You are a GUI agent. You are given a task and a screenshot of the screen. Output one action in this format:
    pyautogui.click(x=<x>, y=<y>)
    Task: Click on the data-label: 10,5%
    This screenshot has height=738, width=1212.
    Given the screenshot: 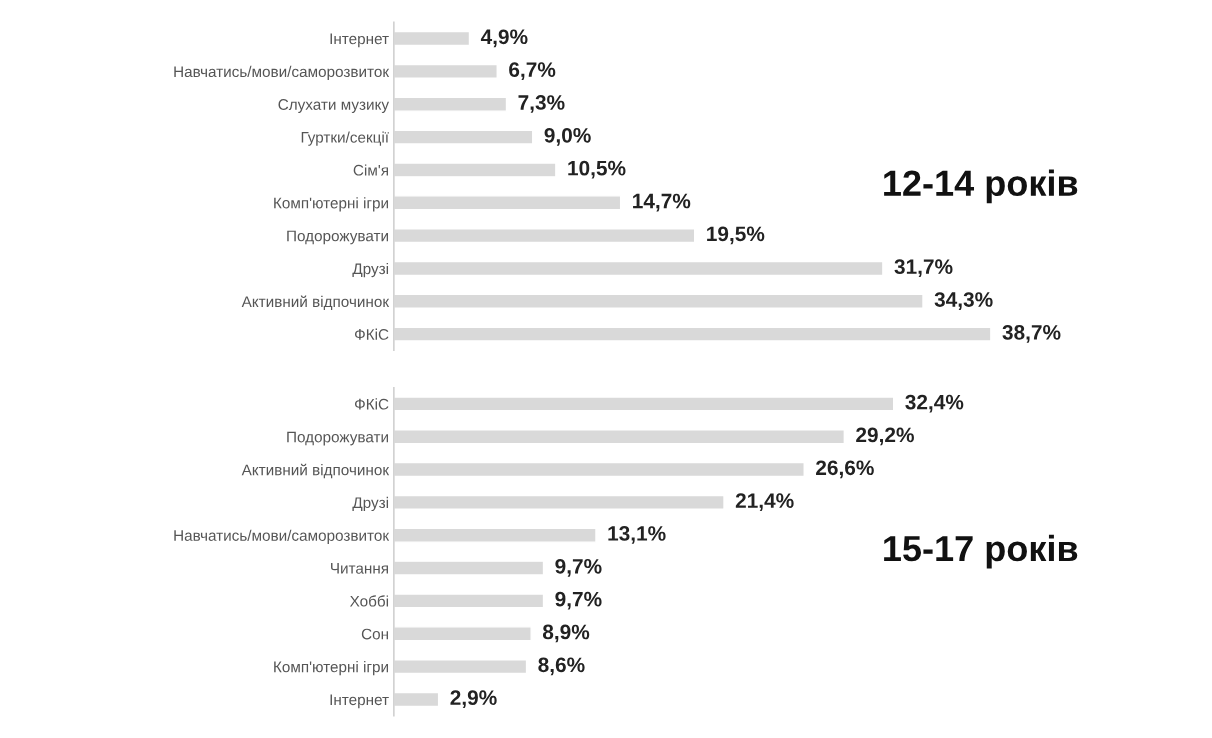 What is the action you would take?
    pyautogui.click(x=597, y=169)
    